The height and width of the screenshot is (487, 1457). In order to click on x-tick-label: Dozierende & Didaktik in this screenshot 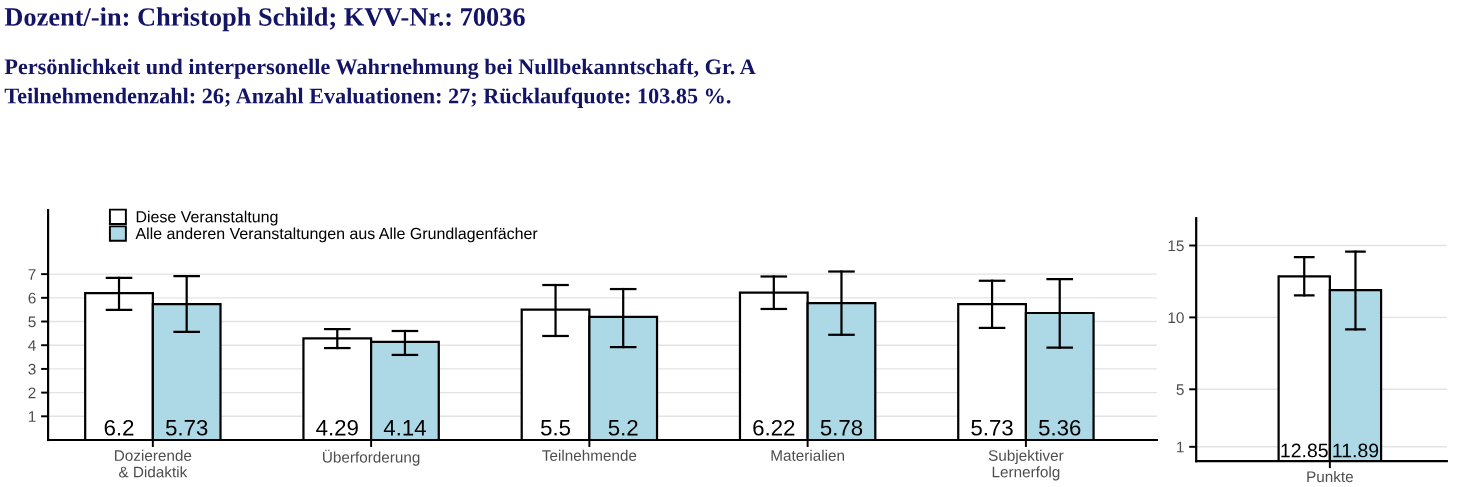, I will do `click(153, 463)`.